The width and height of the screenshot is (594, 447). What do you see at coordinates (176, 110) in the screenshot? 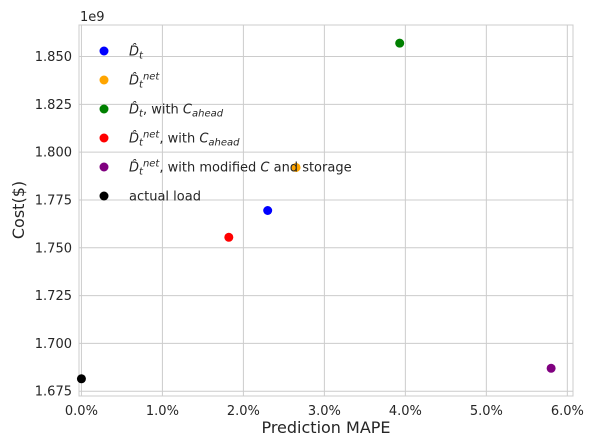
I see `legend-label: D̂t, with Cahead` at bounding box center [176, 110].